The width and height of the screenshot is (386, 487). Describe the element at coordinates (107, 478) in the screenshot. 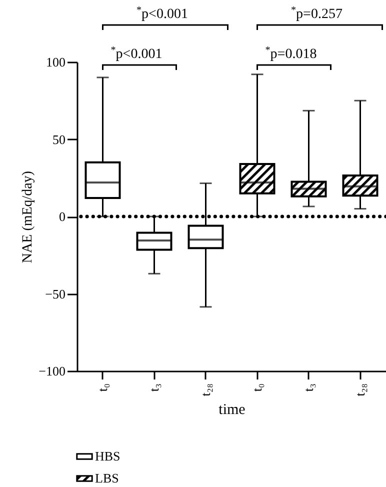

I see `legend-label: LBS` at that location.